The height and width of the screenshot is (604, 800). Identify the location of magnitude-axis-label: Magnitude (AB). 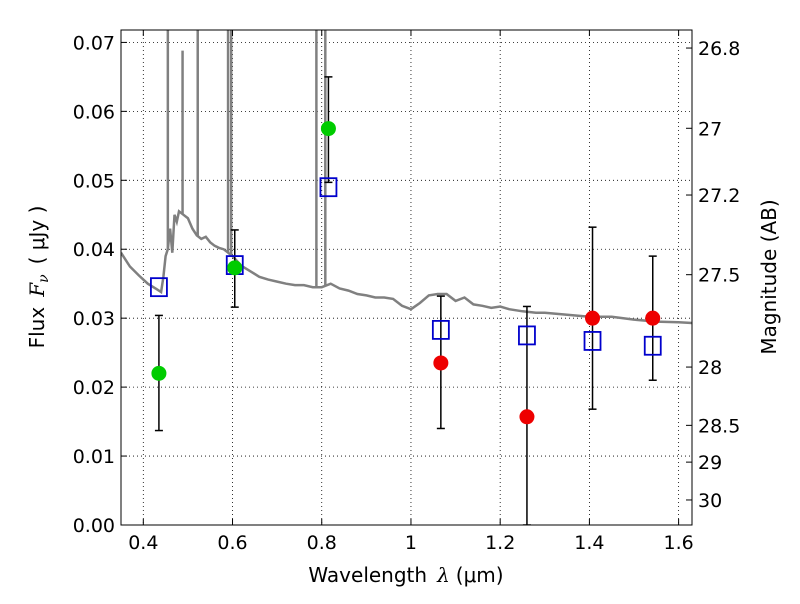
(769, 276).